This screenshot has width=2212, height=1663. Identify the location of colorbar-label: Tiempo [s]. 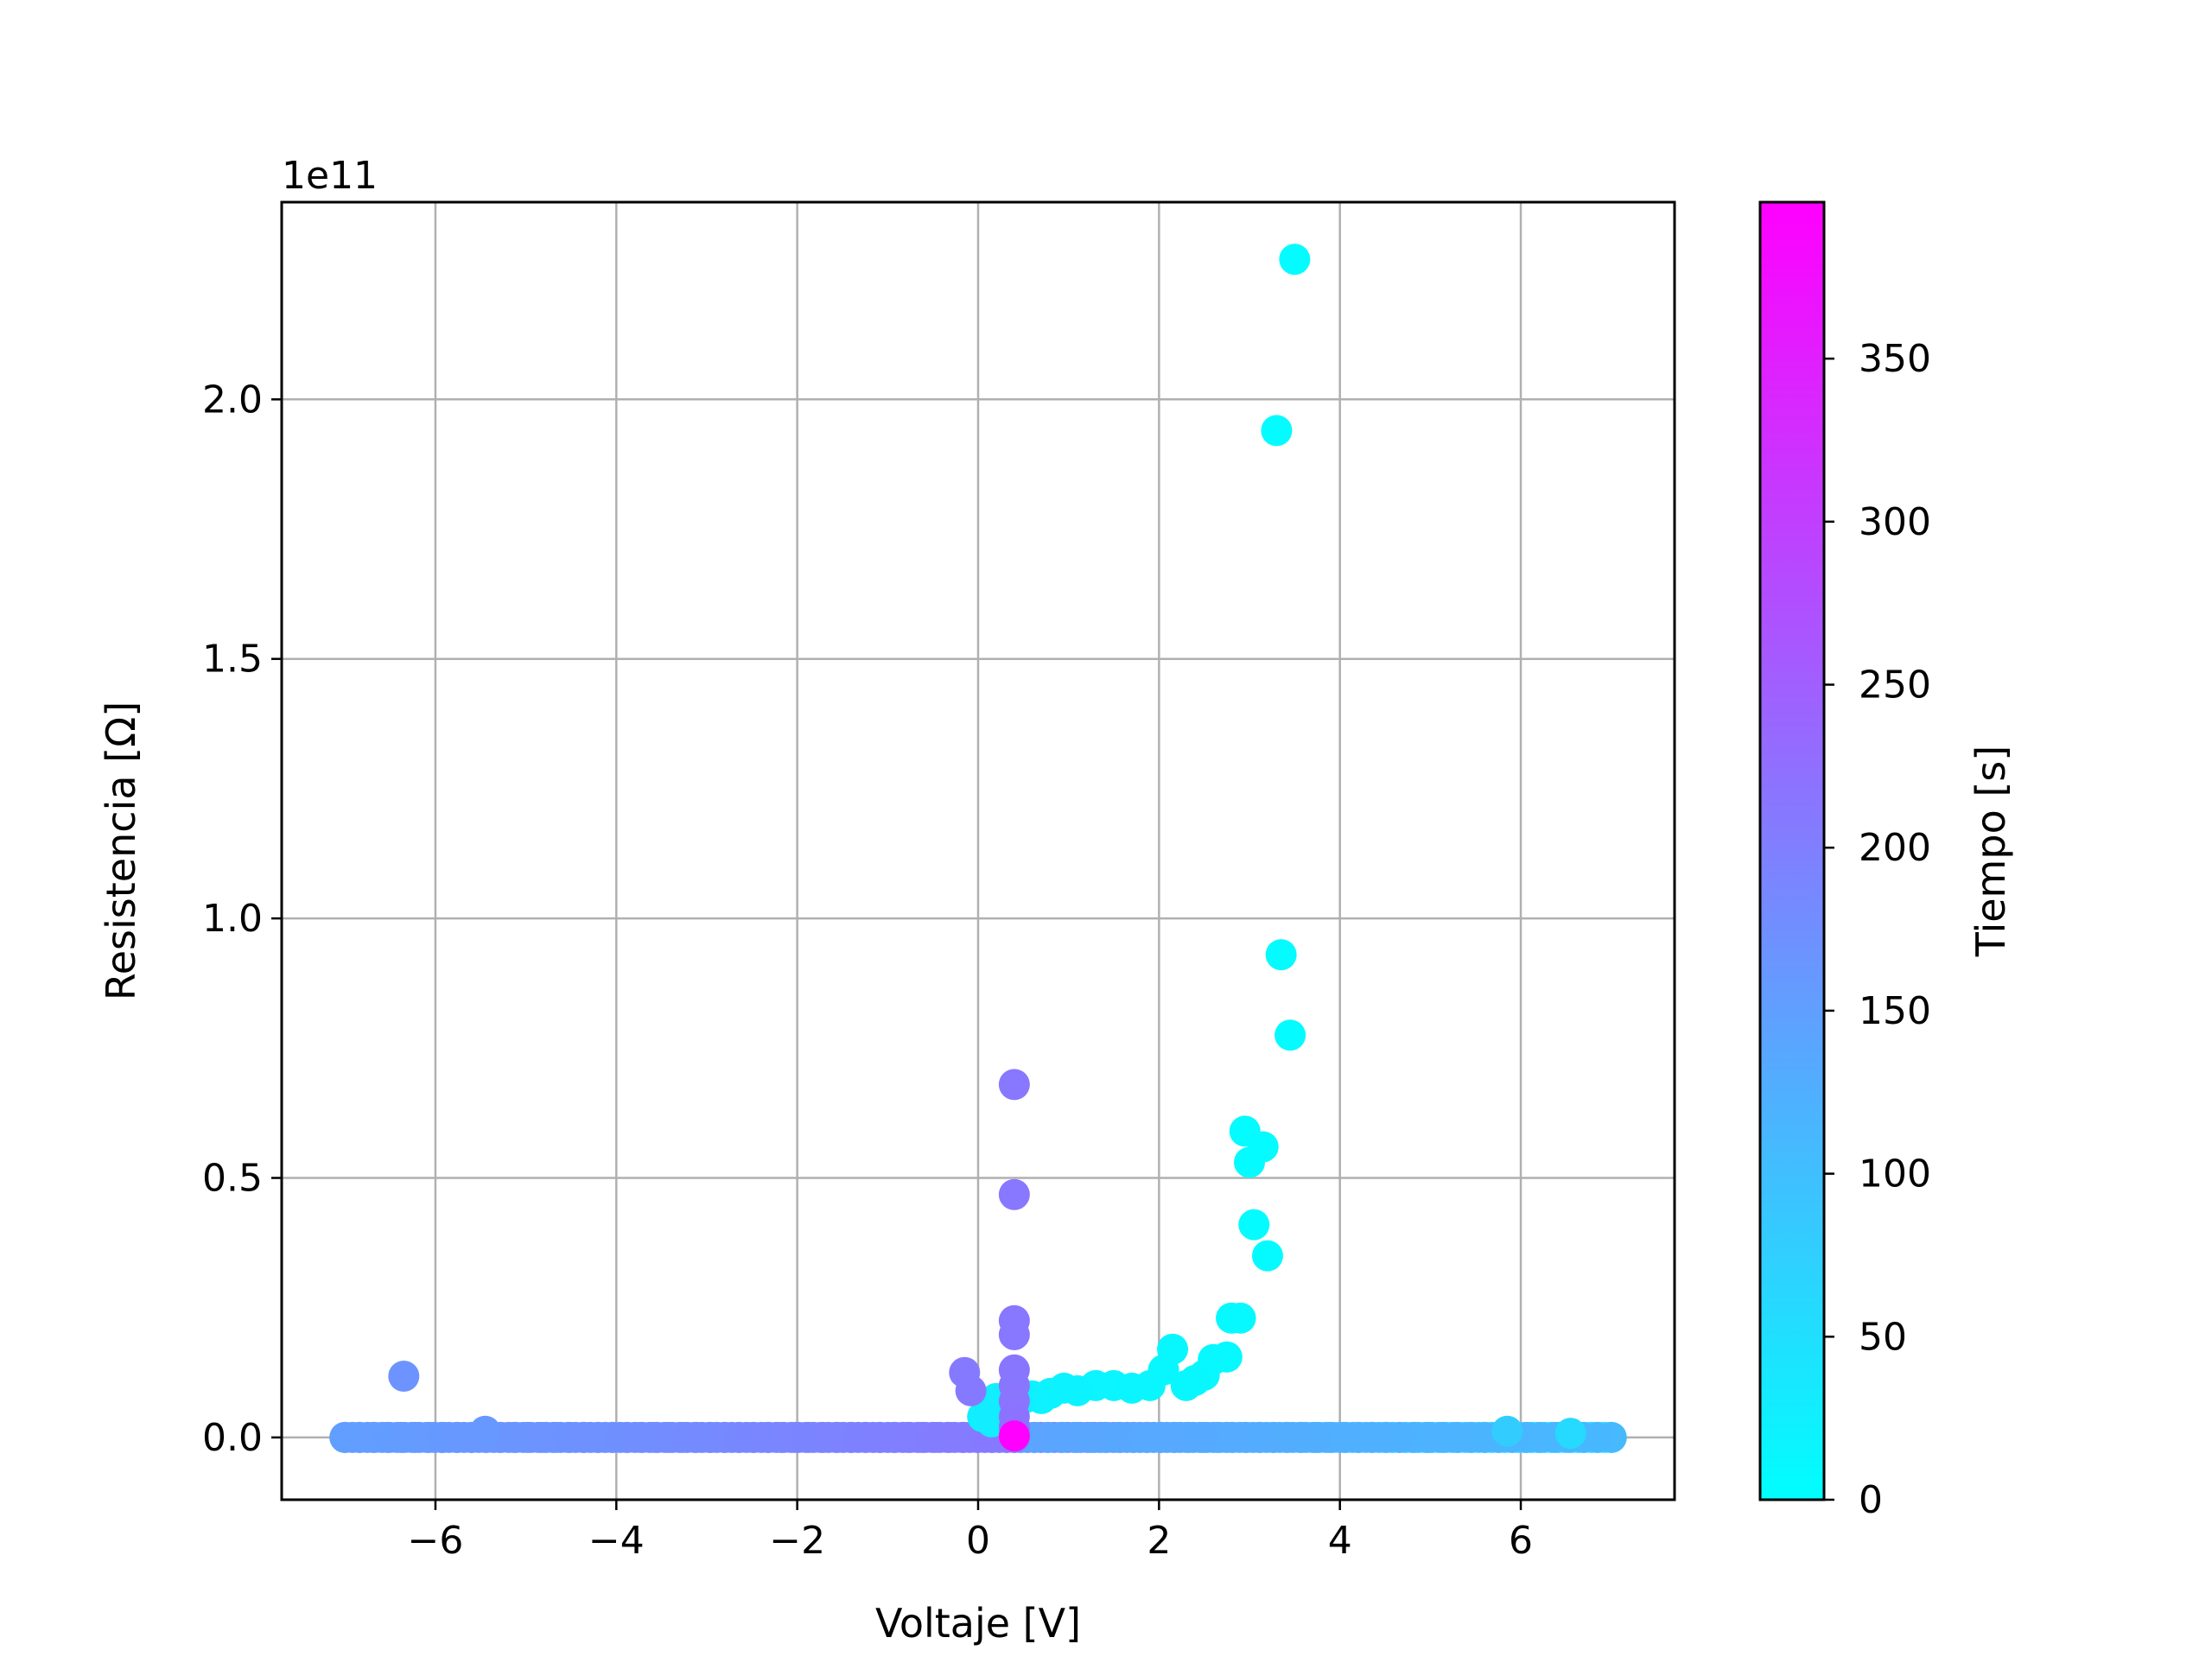
(1990, 852).